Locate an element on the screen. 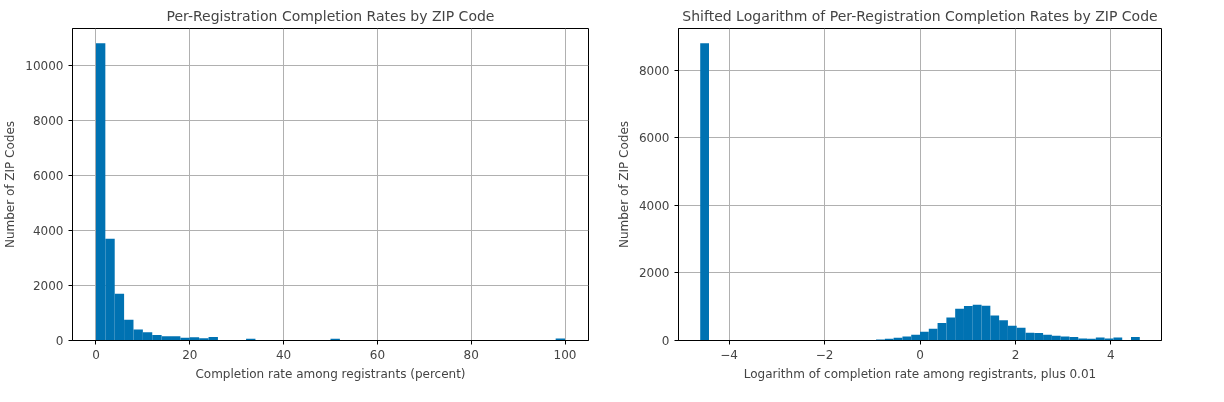 The width and height of the screenshot is (1224, 402). x-axis-title: Logarithm of completion rate among registrants, plus 0.01 is located at coordinates (920, 373).